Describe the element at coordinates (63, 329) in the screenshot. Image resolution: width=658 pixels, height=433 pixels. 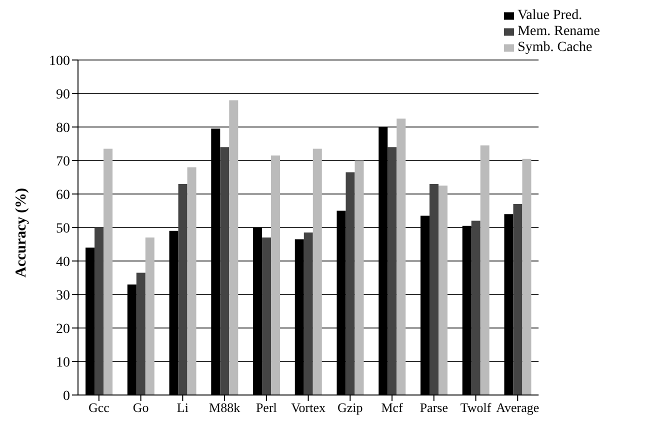
I see `y-tick-label: 20` at that location.